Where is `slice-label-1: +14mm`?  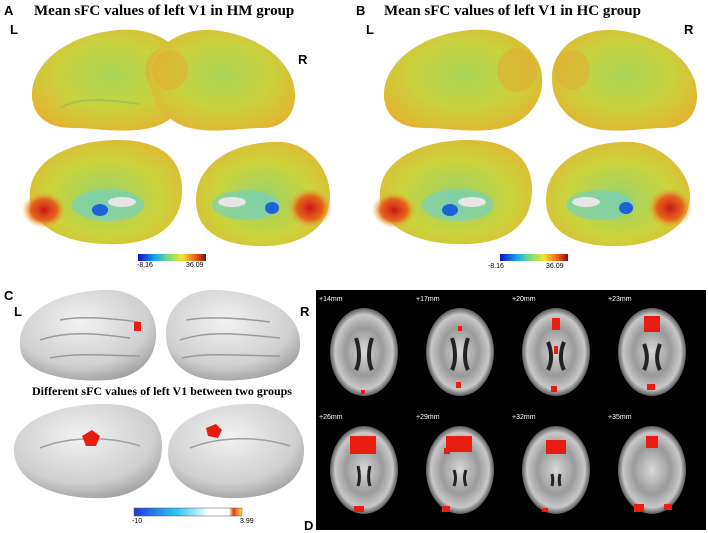 slice-label-1: +14mm is located at coordinates (331, 299).